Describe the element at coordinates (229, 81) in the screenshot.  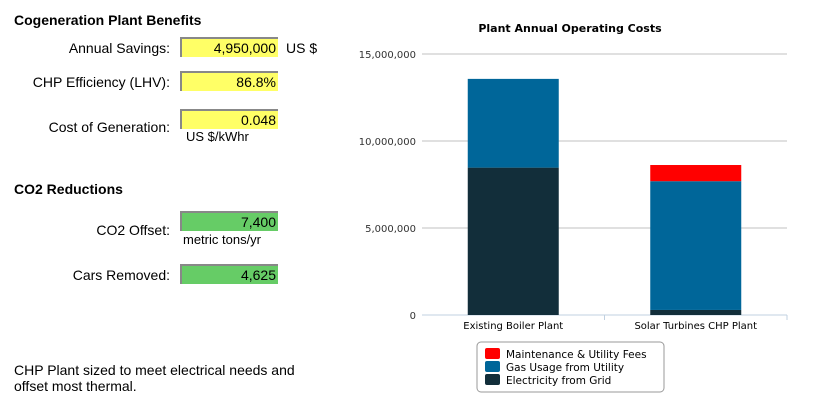
I see `chp-efficiency-field: 86.8%` at that location.